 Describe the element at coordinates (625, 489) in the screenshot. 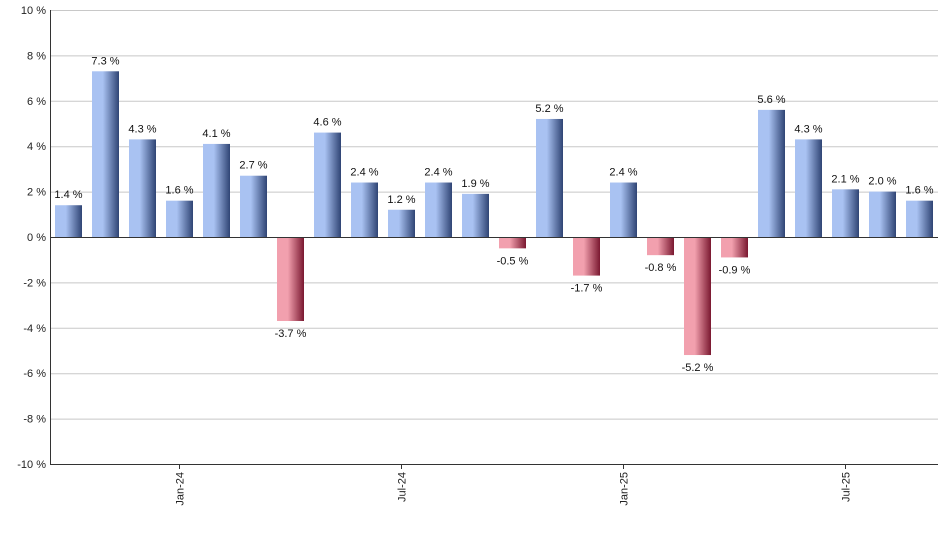

I see `x-tick-label: Jan-25` at that location.